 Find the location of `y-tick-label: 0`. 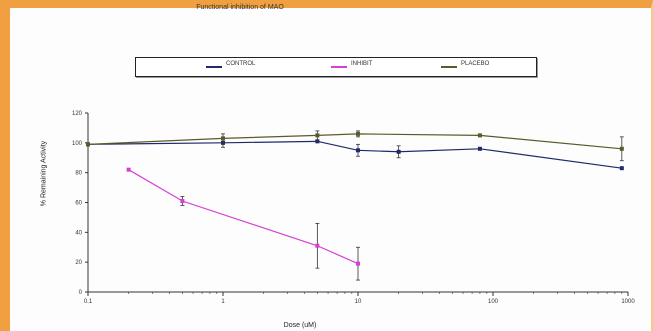

y-tick-label: 0 is located at coordinates (81, 293).